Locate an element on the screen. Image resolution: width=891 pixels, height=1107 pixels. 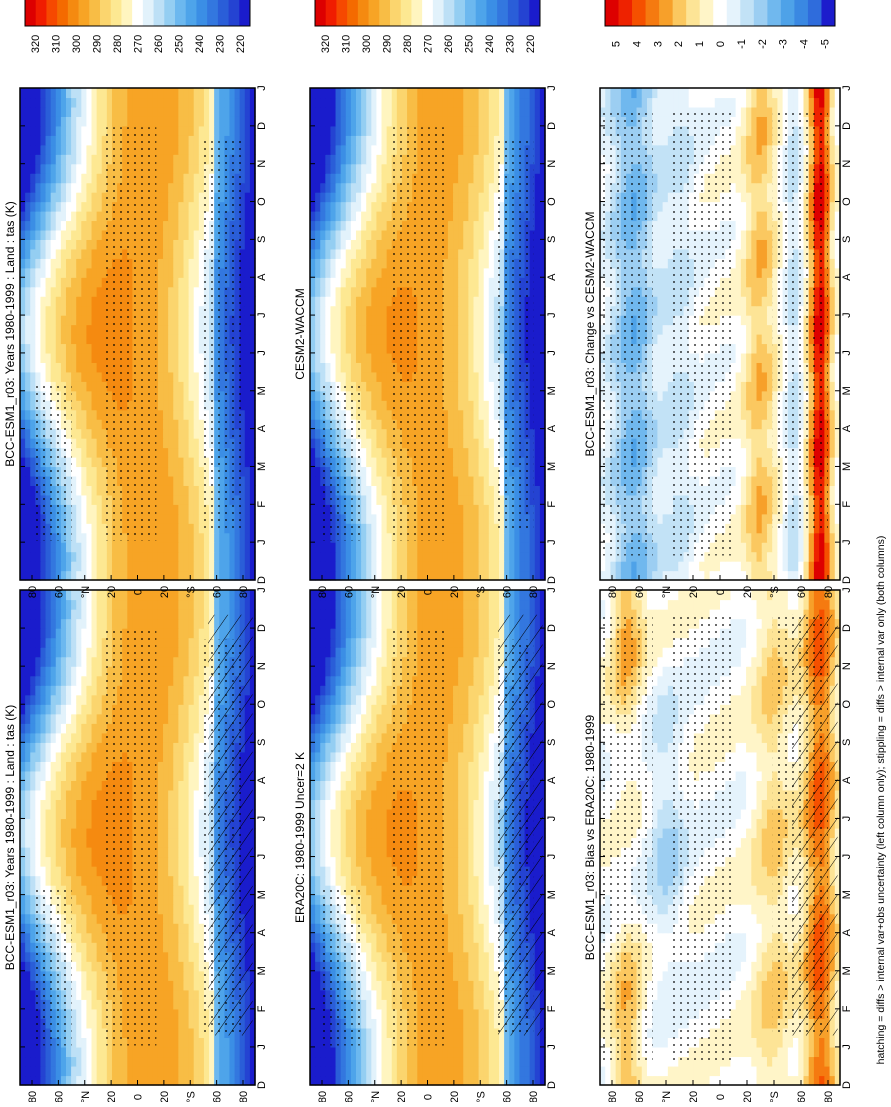
stipple-region is located at coordinates (223, 334).